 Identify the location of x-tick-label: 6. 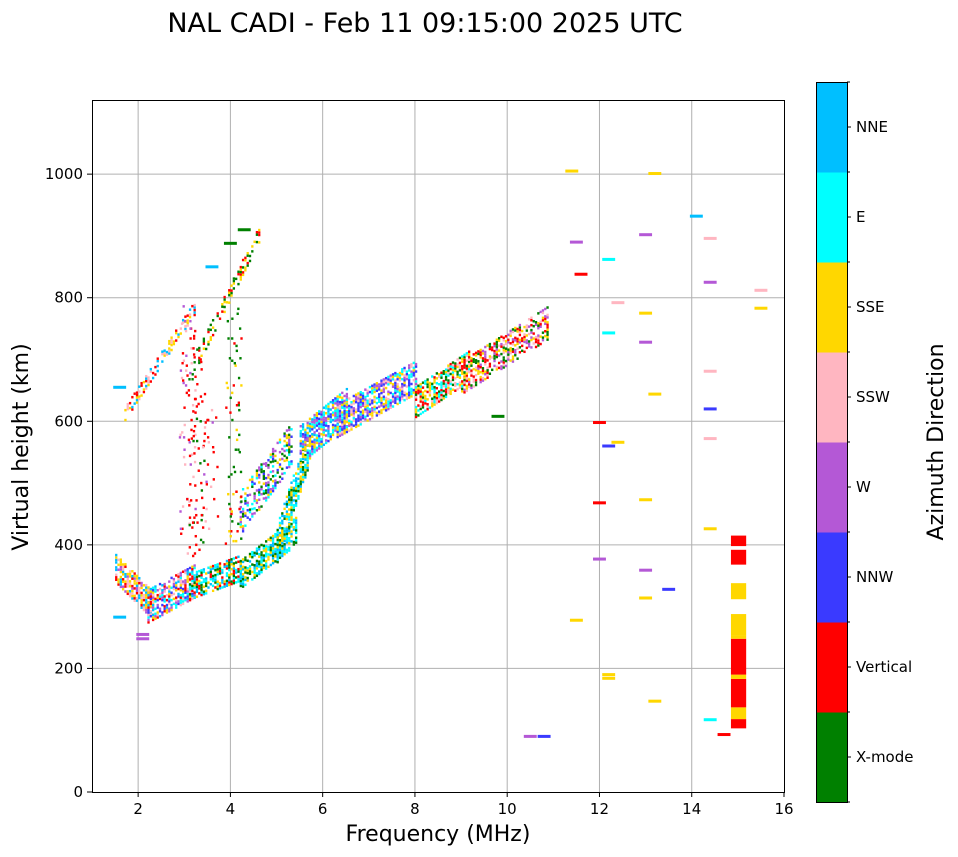
(323, 809).